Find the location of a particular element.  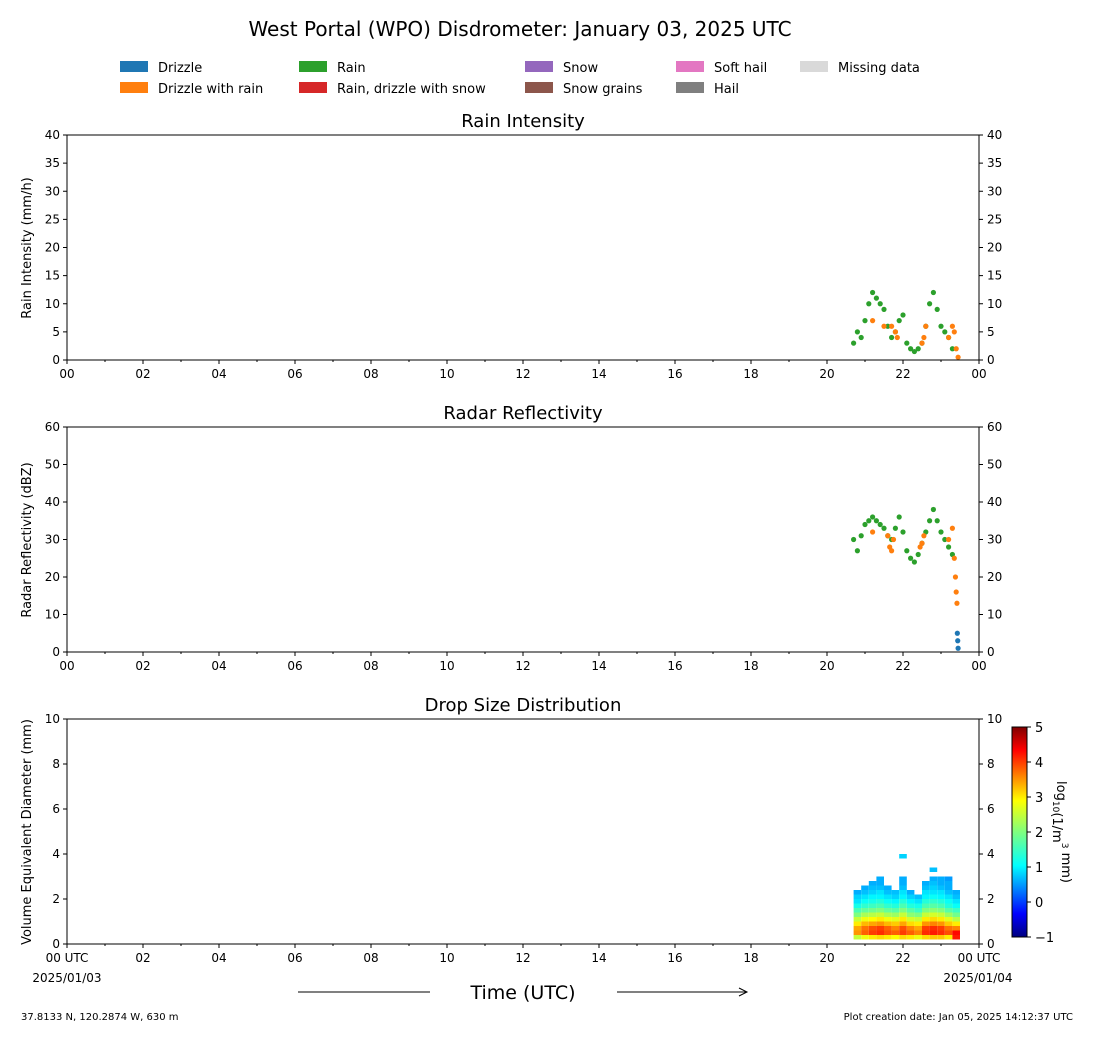

legend-label: Rain, drizzle with snow is located at coordinates (411, 89).